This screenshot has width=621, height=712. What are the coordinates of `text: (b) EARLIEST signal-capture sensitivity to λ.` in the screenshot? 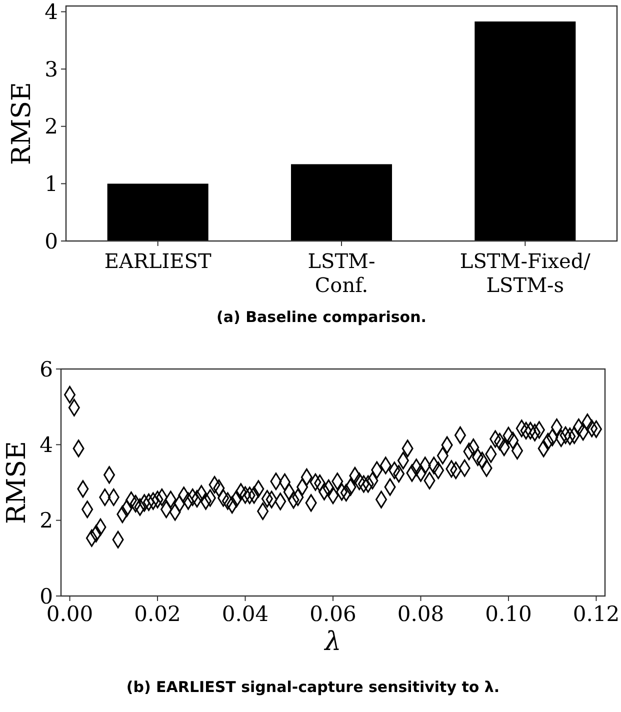 It's located at (313, 687).